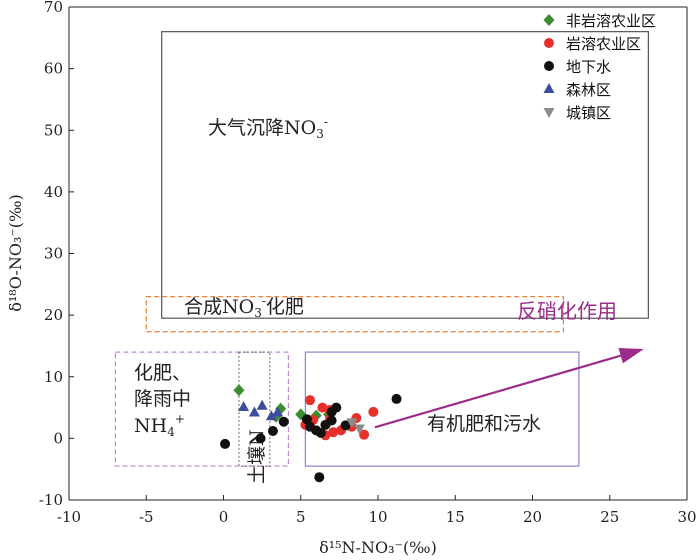 Image resolution: width=700 pixels, height=560 pixels. Describe the element at coordinates (377, 517) in the screenshot. I see `x-tick-label-10: 10` at that location.